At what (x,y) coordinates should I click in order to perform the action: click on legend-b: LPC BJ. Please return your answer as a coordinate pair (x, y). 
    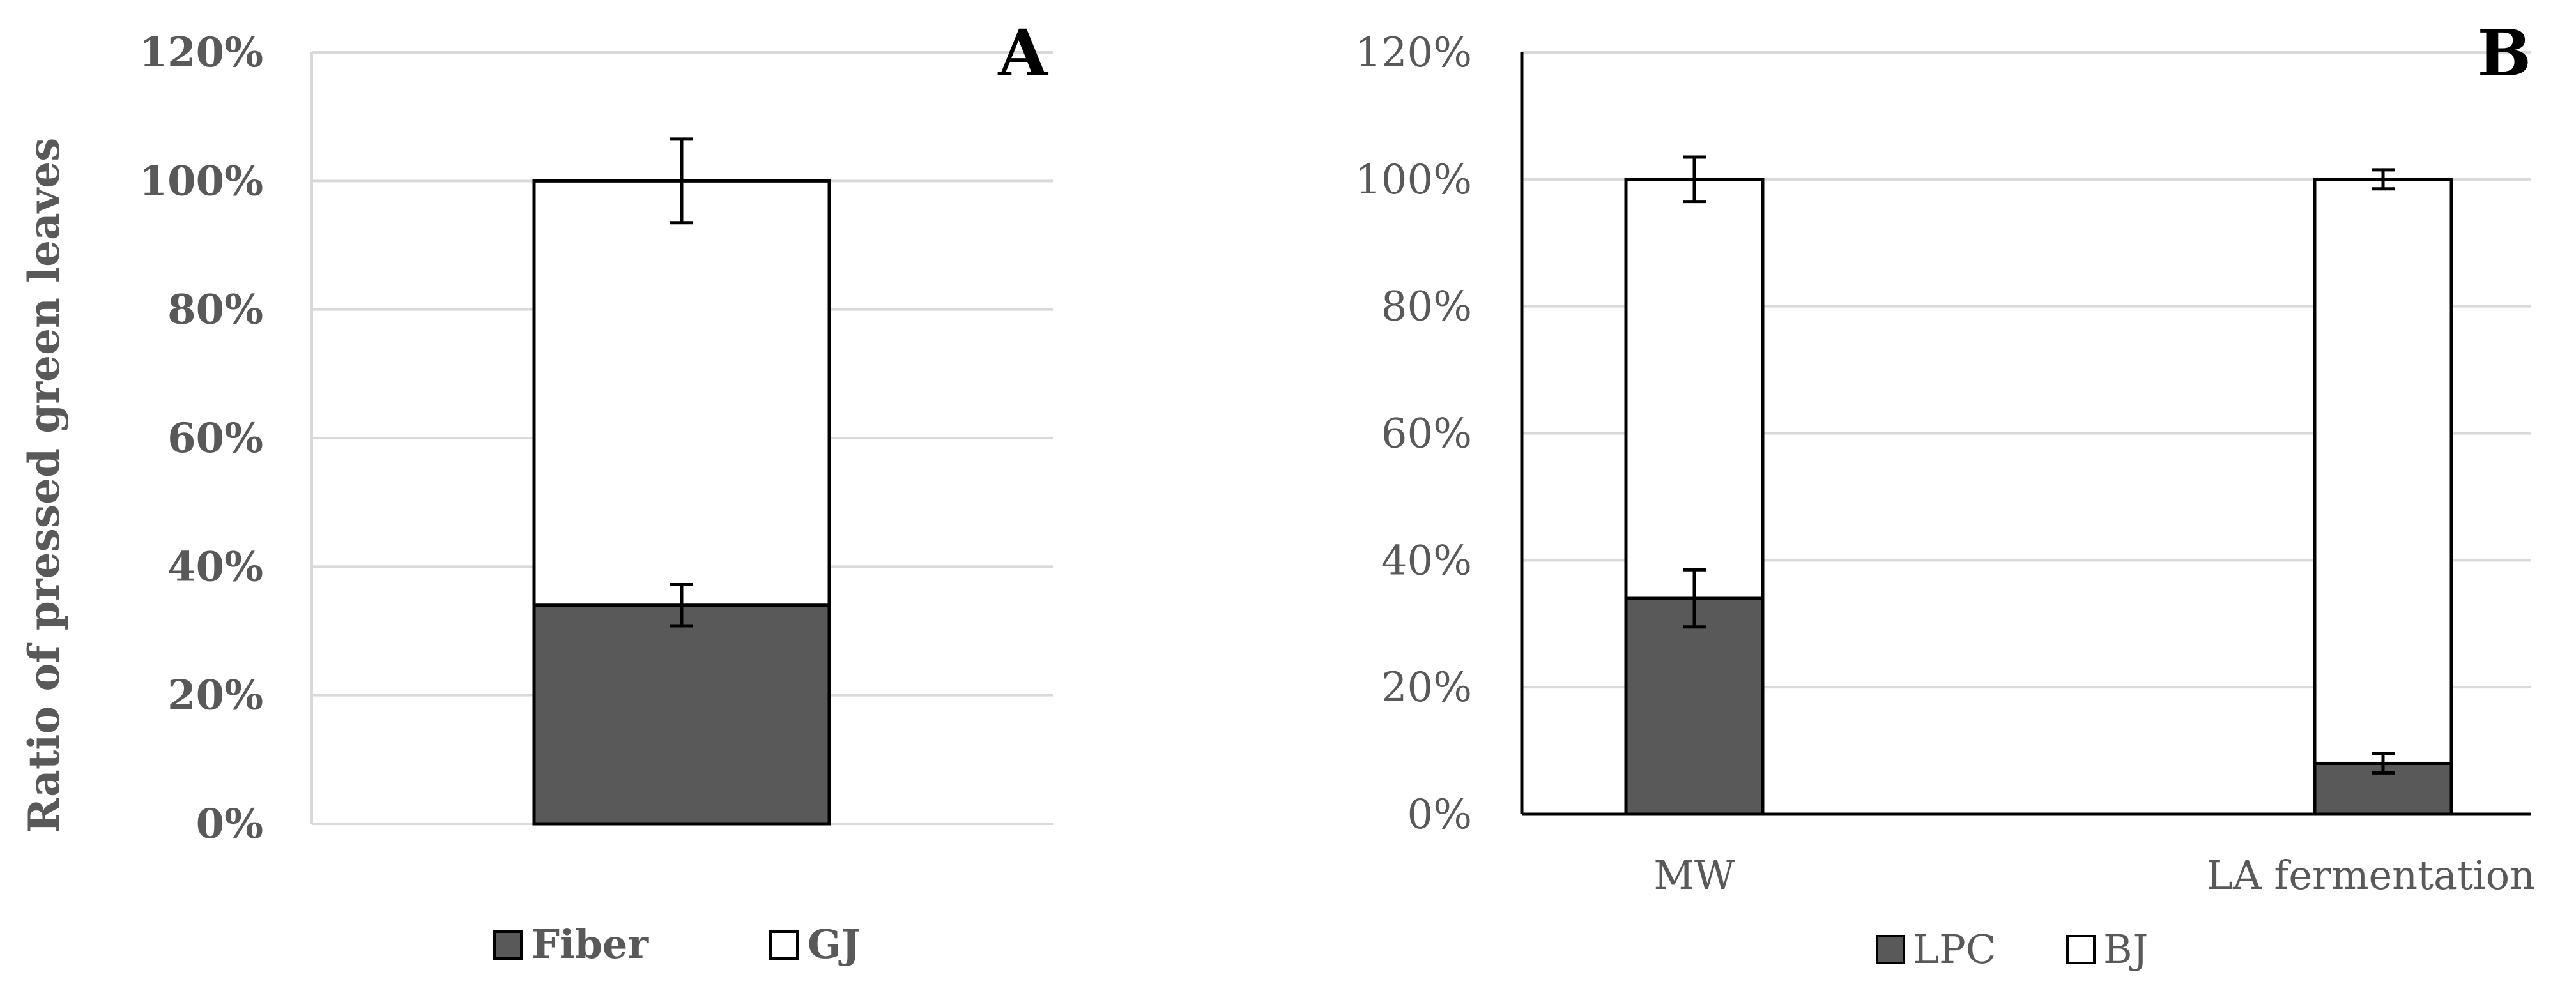
    Looking at the image, I should click on (2012, 950).